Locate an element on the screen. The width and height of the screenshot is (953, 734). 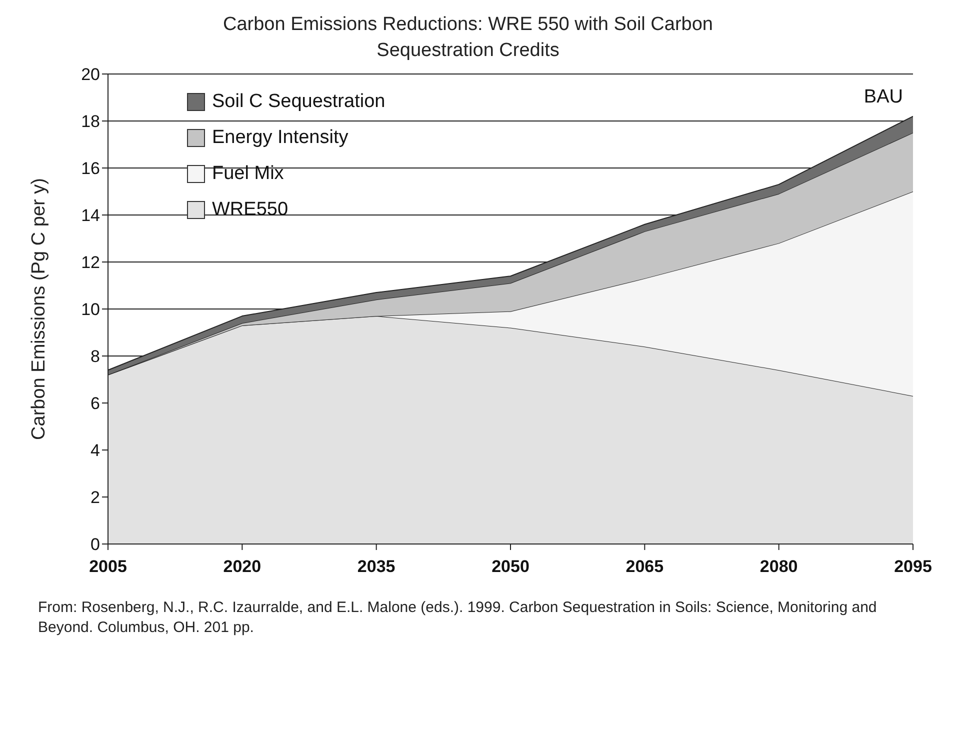
y-tick-label: 2 is located at coordinates (95, 498).